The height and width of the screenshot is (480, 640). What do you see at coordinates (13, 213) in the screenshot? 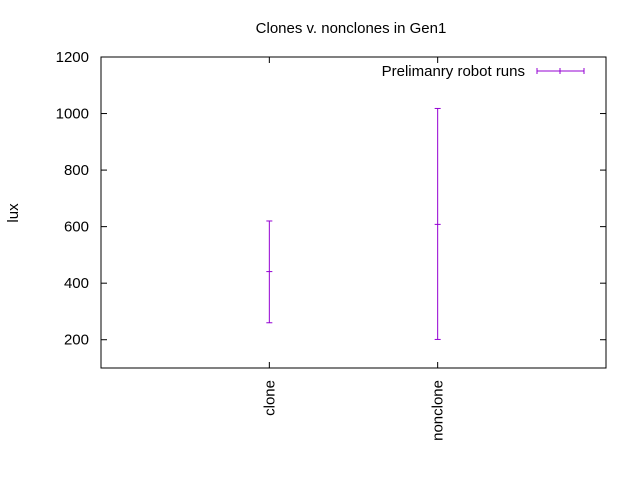
I see `y-axis-label: lux` at bounding box center [13, 213].